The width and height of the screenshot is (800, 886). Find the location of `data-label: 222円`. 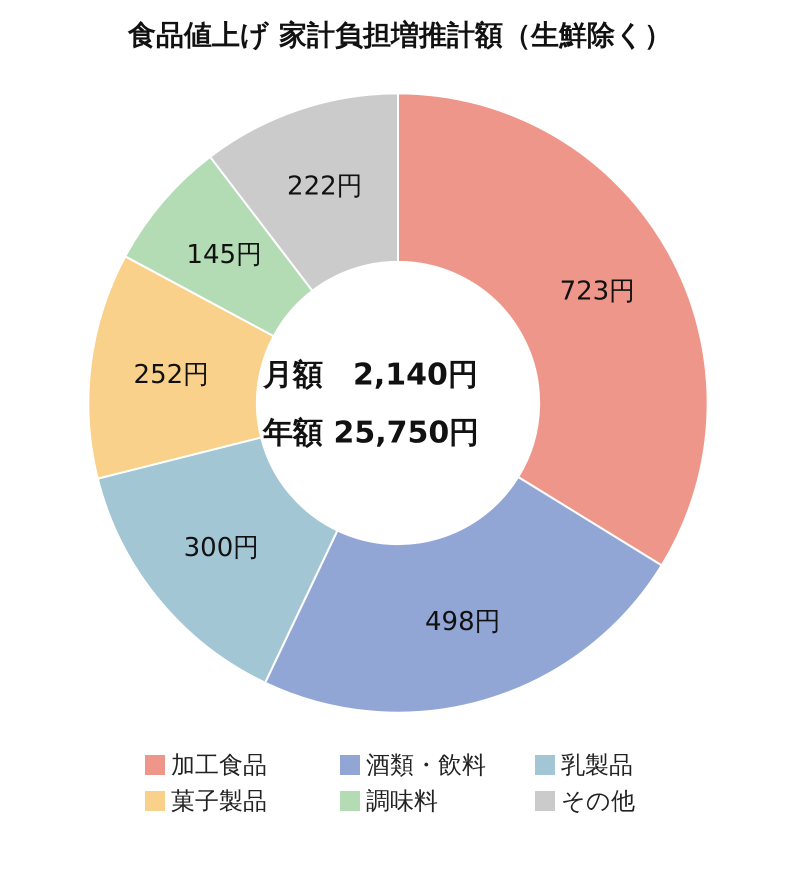

data-label: 222円 is located at coordinates (325, 187).